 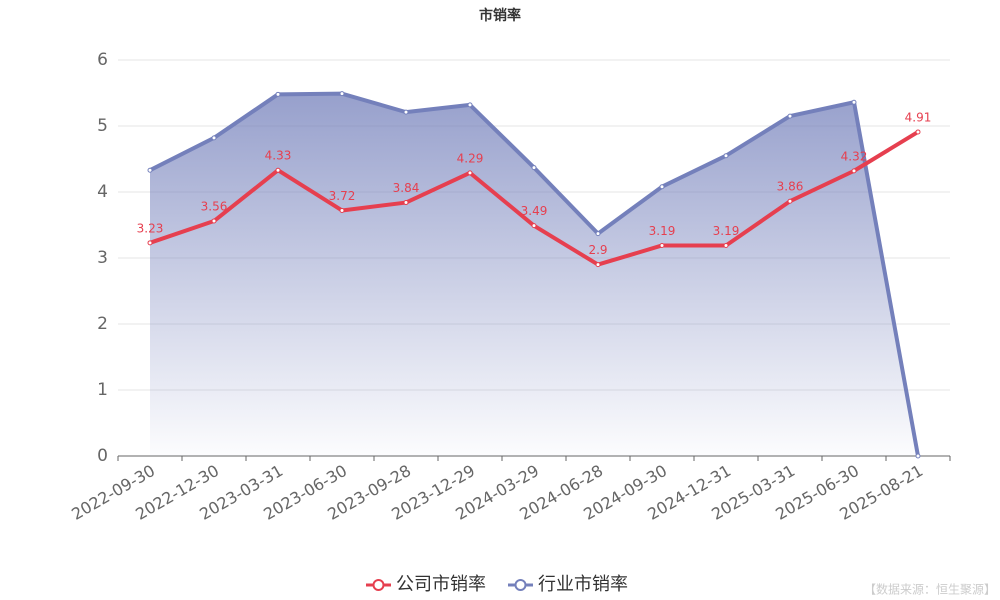 What do you see at coordinates (854, 156) in the screenshot?
I see `data-label: 4.32` at bounding box center [854, 156].